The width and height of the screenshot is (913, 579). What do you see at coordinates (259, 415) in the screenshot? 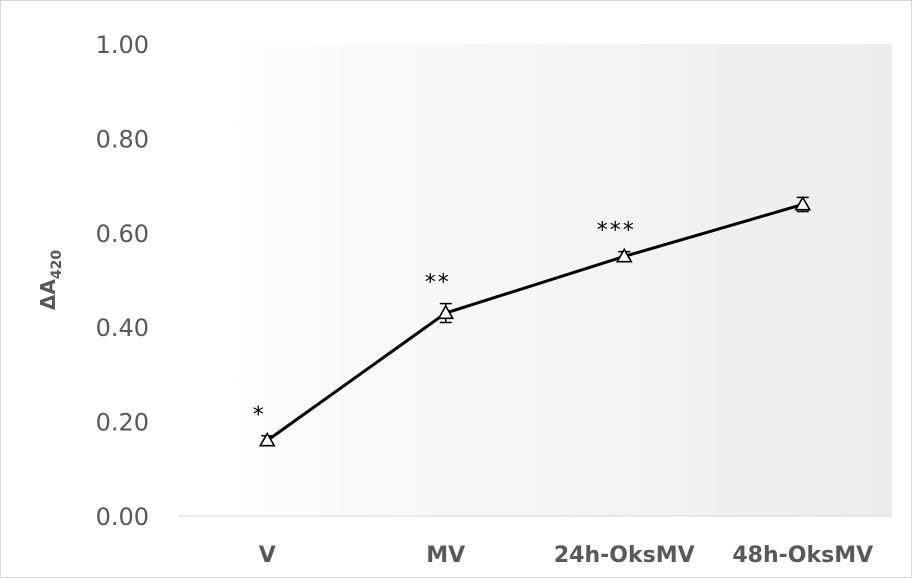
I see `significance-label: *` at bounding box center [259, 415].